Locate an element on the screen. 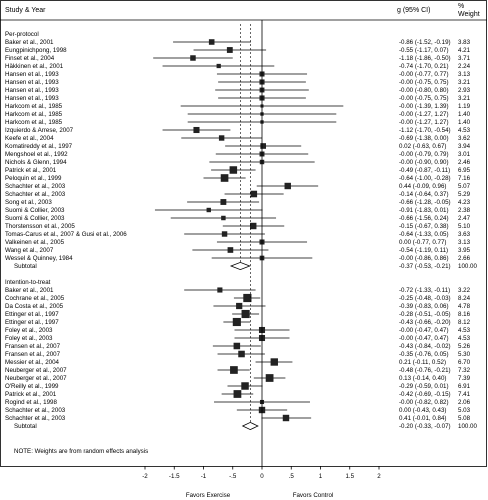 The height and width of the screenshot is (500, 488). x-tick-label: 1 is located at coordinates (321, 476).